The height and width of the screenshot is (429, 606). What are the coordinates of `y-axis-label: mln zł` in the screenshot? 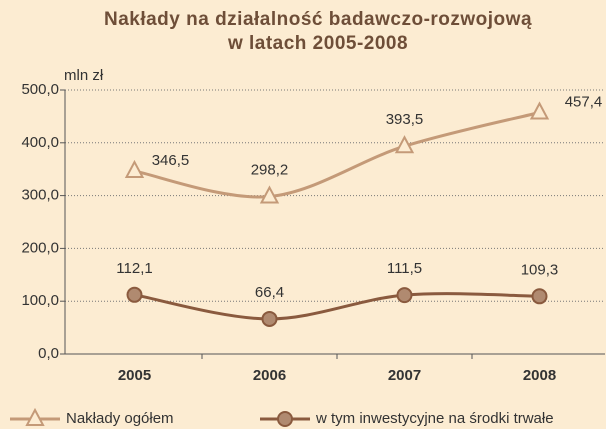 It's located at (84, 75).